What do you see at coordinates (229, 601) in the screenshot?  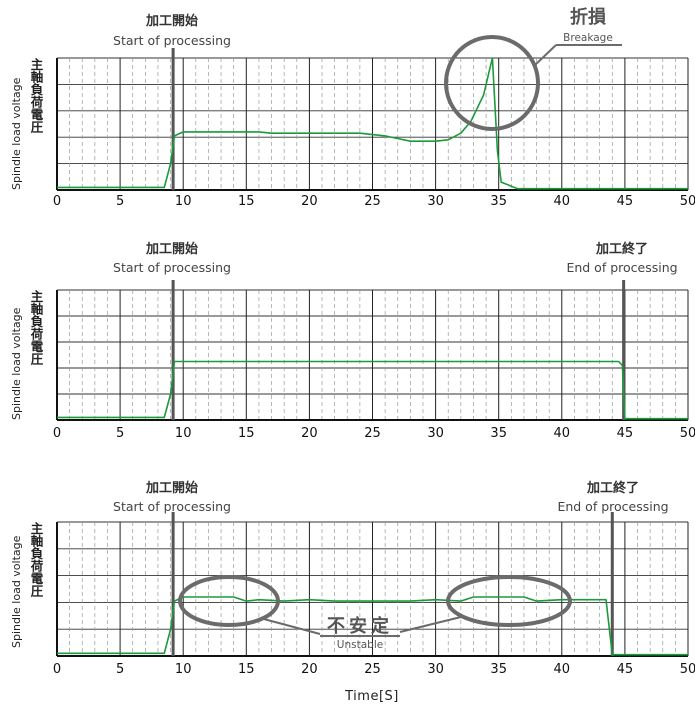 I see `unstable-ellipse-left` at bounding box center [229, 601].